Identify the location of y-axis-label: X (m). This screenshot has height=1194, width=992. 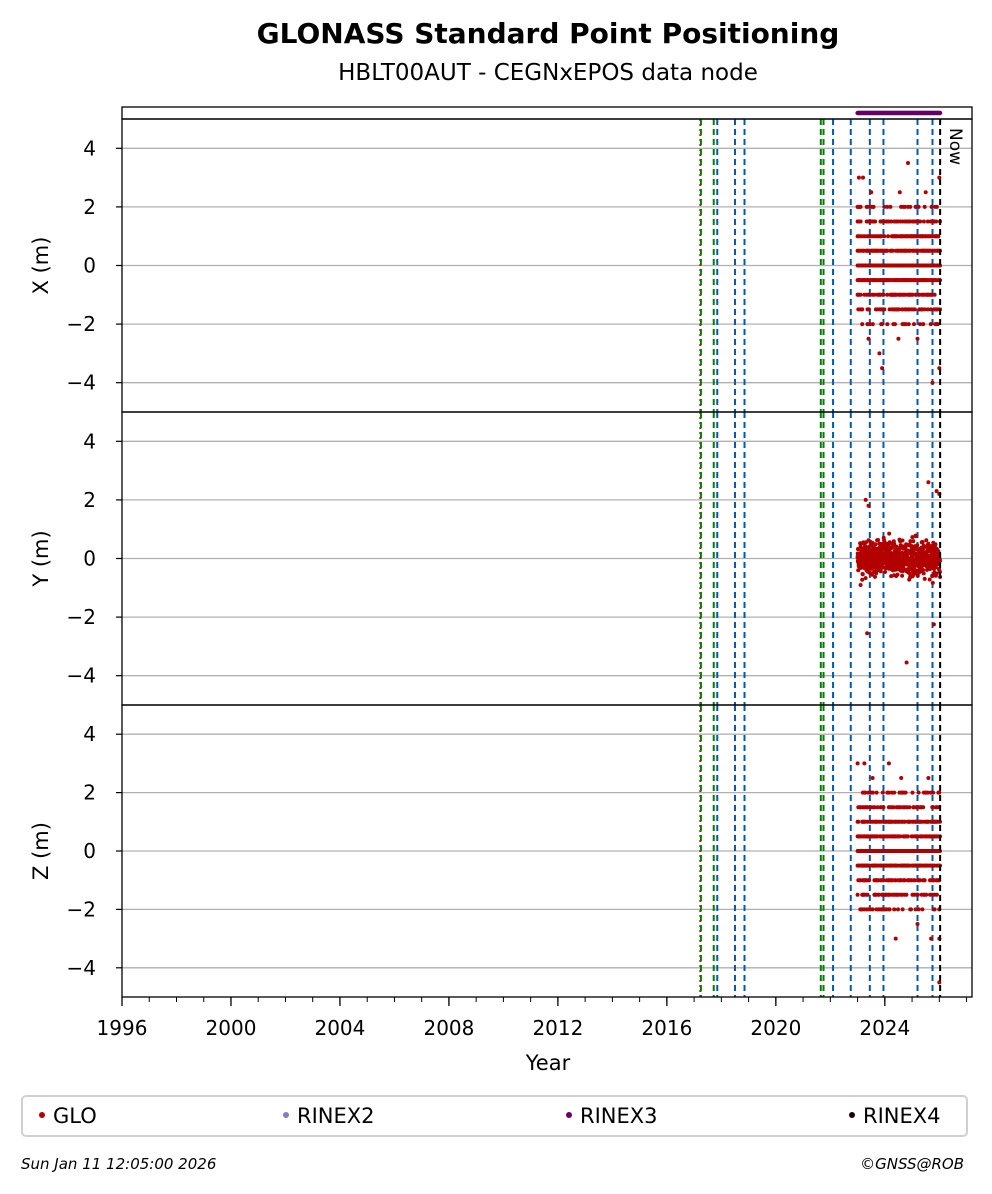
(41, 266).